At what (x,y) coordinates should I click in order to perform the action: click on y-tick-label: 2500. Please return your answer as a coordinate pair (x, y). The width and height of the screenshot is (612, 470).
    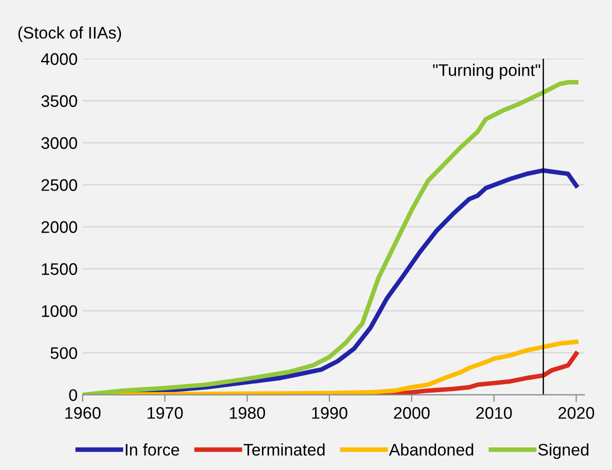
    Looking at the image, I should click on (60, 185).